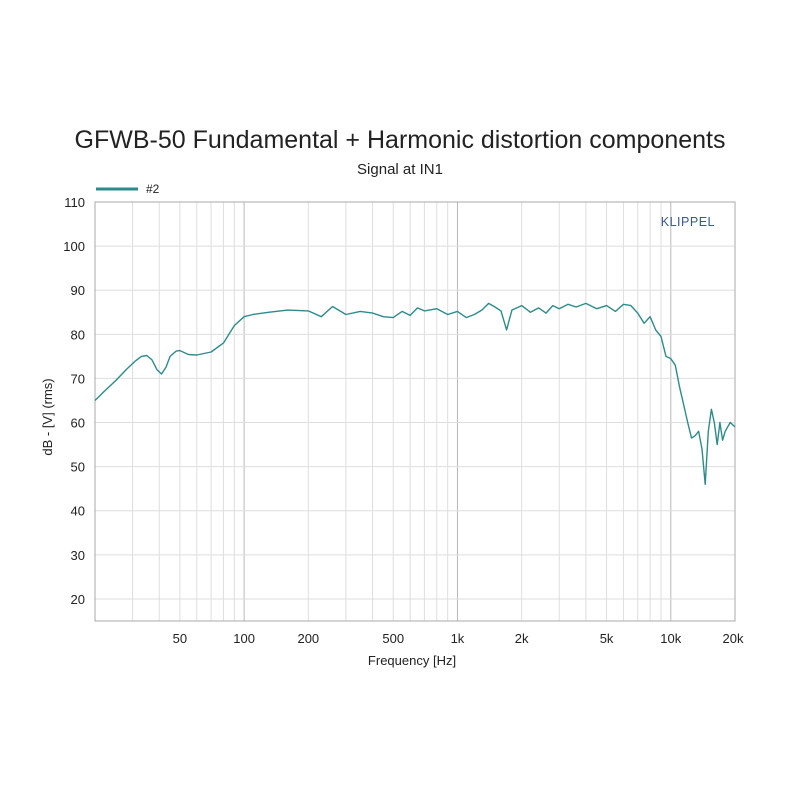  Describe the element at coordinates (78, 467) in the screenshot. I see `y-tick-label: 50` at that location.